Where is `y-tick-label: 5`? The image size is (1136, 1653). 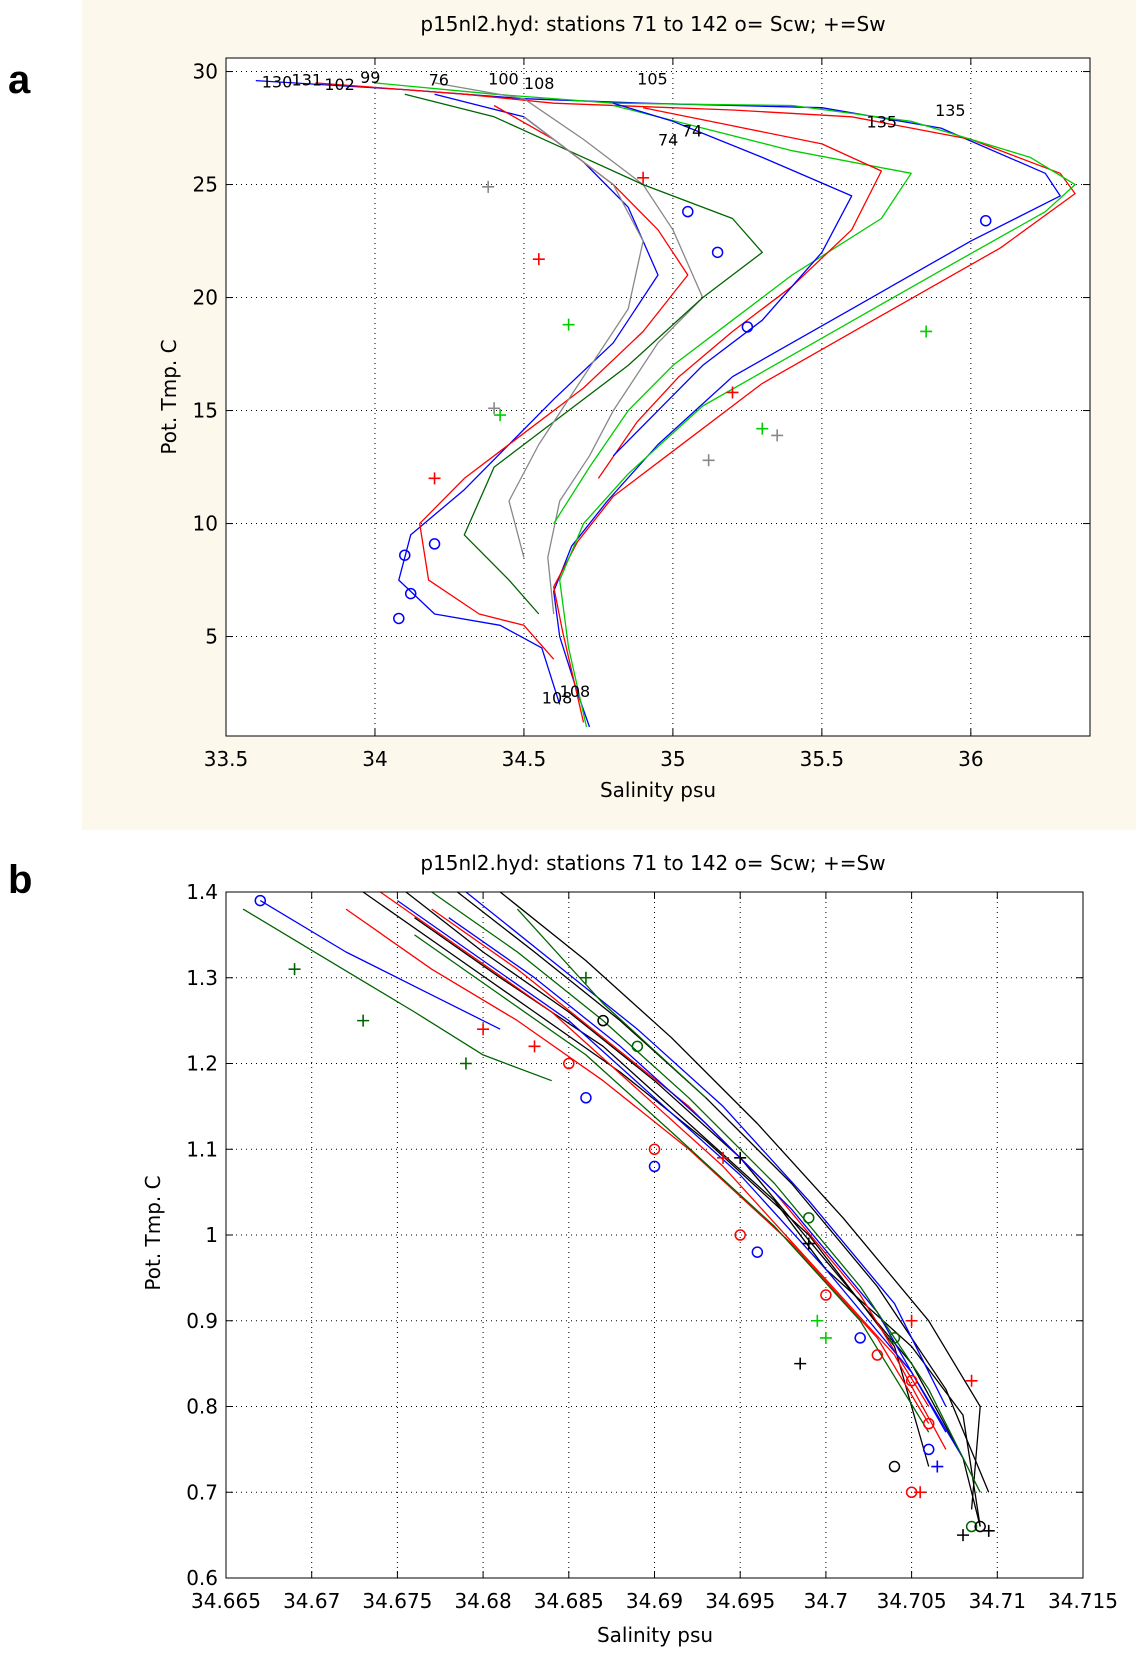
y-tick-label: 5 is located at coordinates (211, 637).